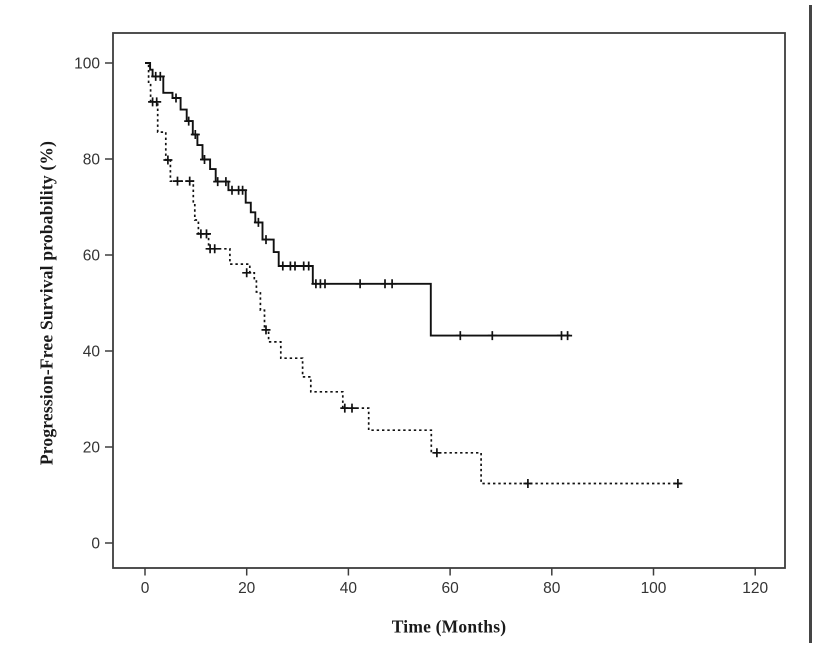 The image size is (816, 657). What do you see at coordinates (247, 588) in the screenshot?
I see `x-tick-label: 20` at bounding box center [247, 588].